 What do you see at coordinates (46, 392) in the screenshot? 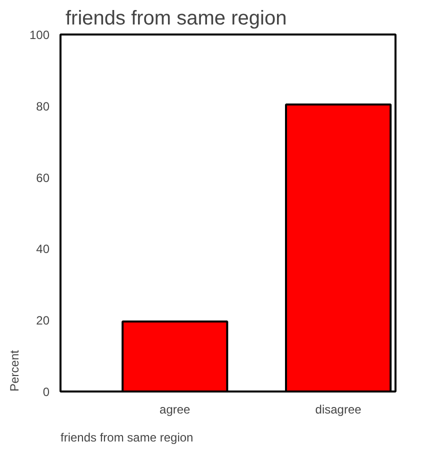
I see `y-tick-label: 0` at bounding box center [46, 392].